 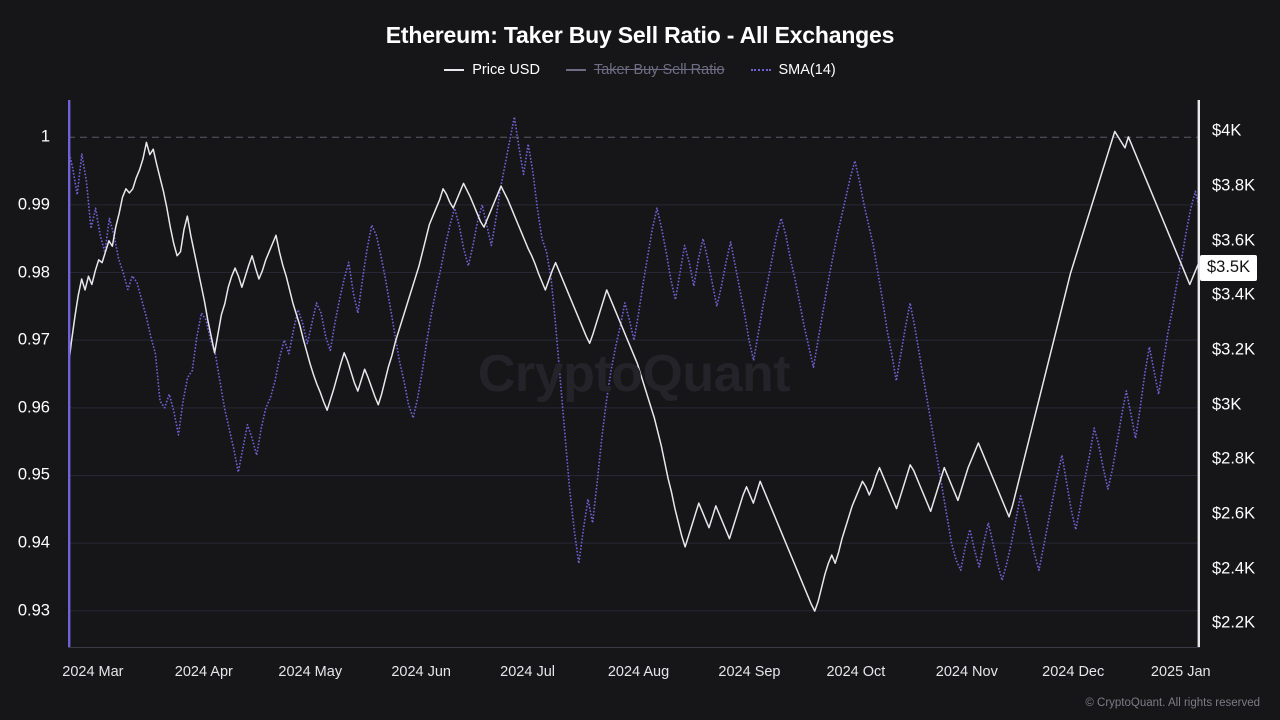 I want to click on y-axis-right-tick: $3.2K, so click(x=1234, y=349).